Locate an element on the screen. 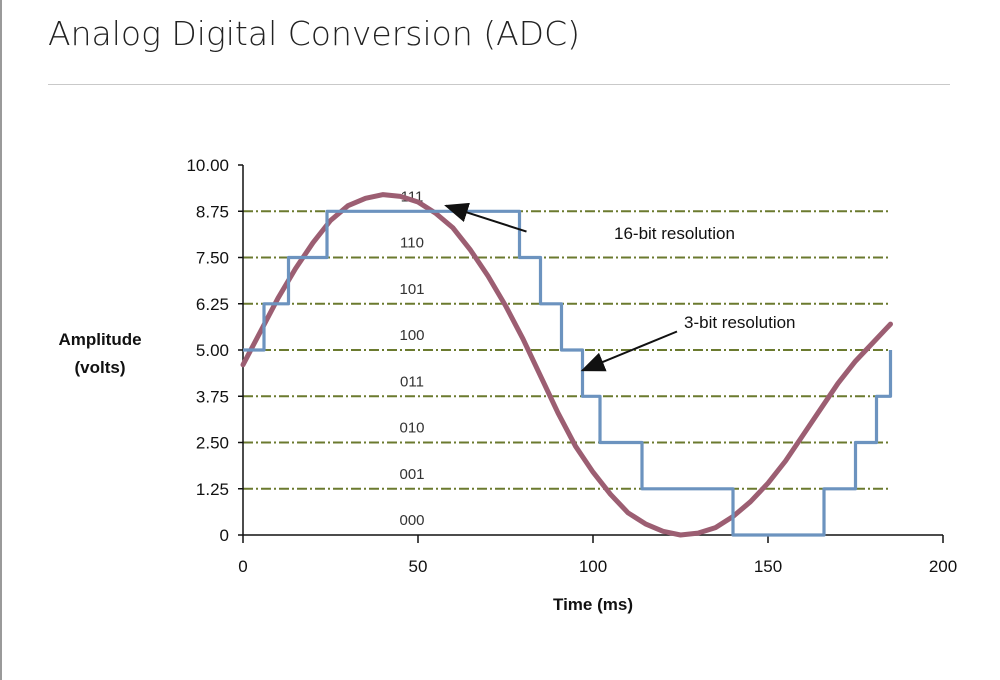 The image size is (1000, 680). level-code-label: 110 is located at coordinates (412, 243).